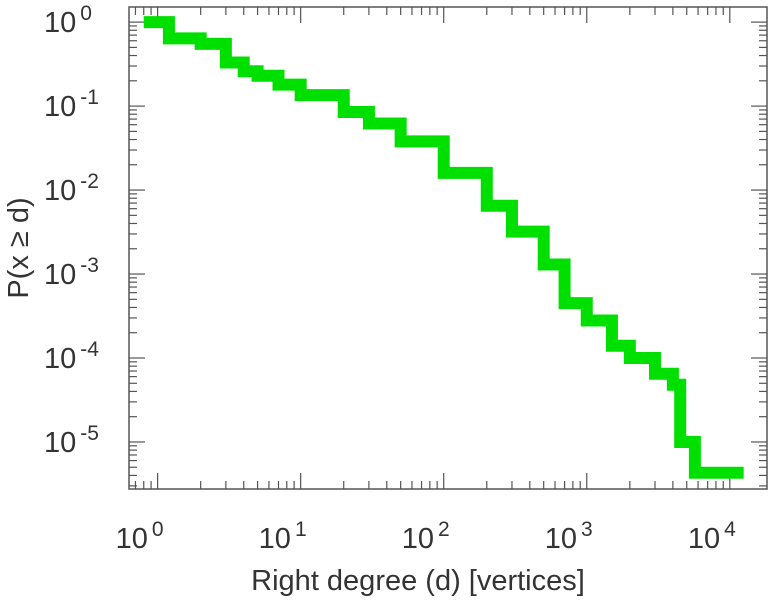 This screenshot has width=769, height=600. Describe the element at coordinates (71, 272) in the screenshot. I see `y-tick-label: 10 -3` at that location.